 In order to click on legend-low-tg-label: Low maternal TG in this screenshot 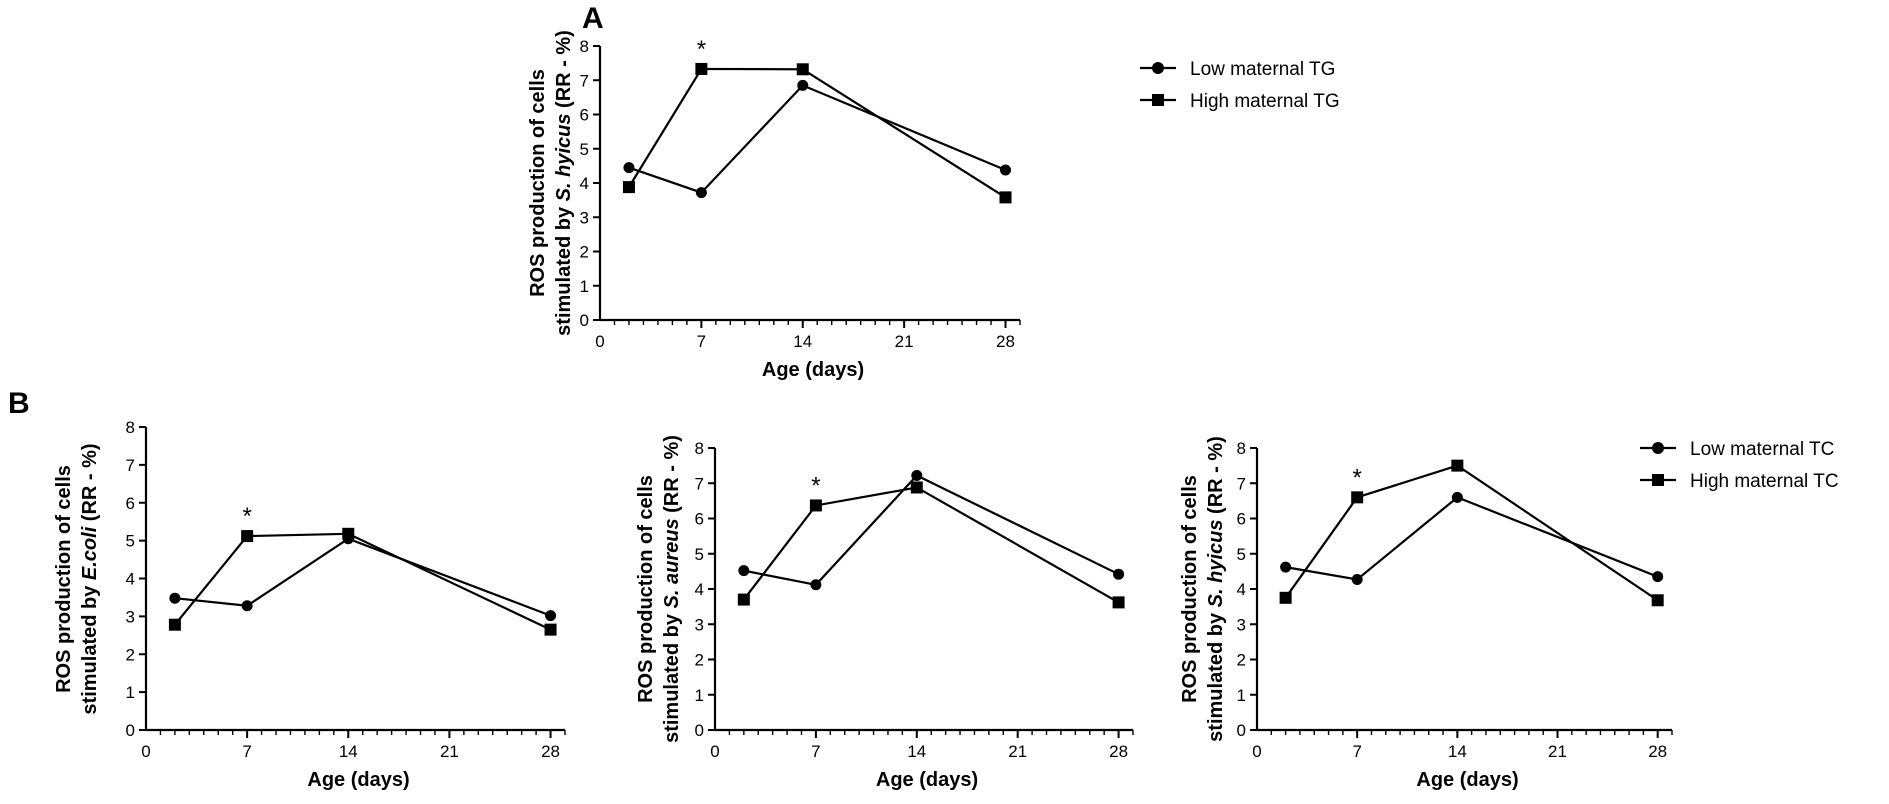, I will do `click(1262, 69)`.